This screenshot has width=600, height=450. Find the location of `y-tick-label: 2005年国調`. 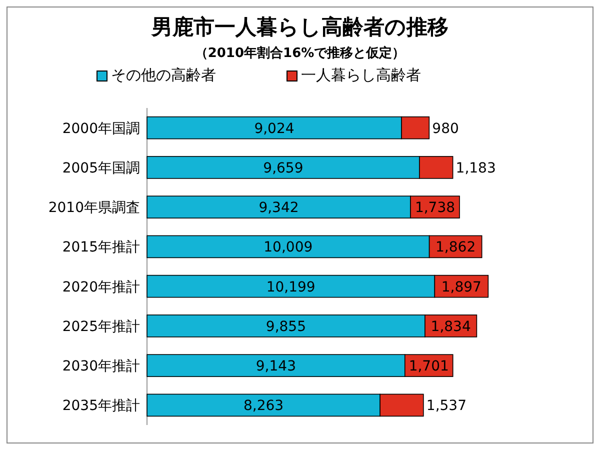

y-tick-label: 2005年国調 is located at coordinates (101, 168).